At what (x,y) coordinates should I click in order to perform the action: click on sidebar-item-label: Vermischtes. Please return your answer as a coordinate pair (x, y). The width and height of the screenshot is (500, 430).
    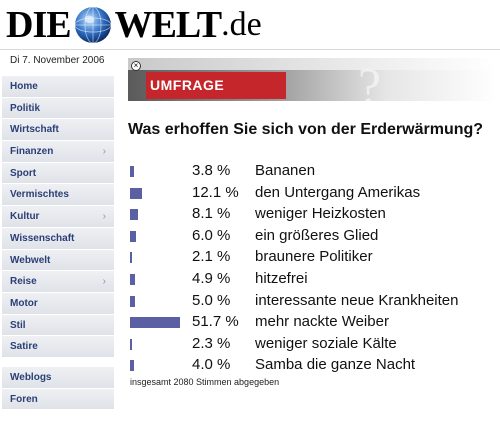
    Looking at the image, I should click on (39, 195).